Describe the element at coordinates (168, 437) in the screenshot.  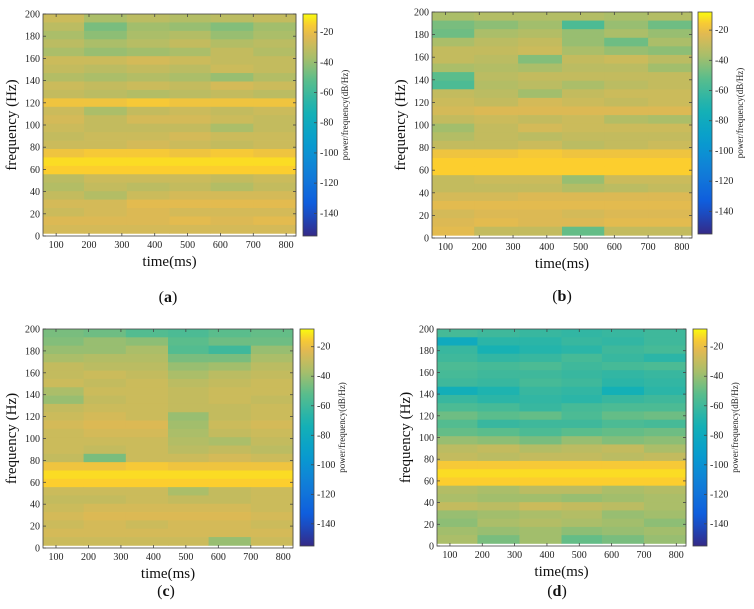
I see `heatmap-cells` at that location.